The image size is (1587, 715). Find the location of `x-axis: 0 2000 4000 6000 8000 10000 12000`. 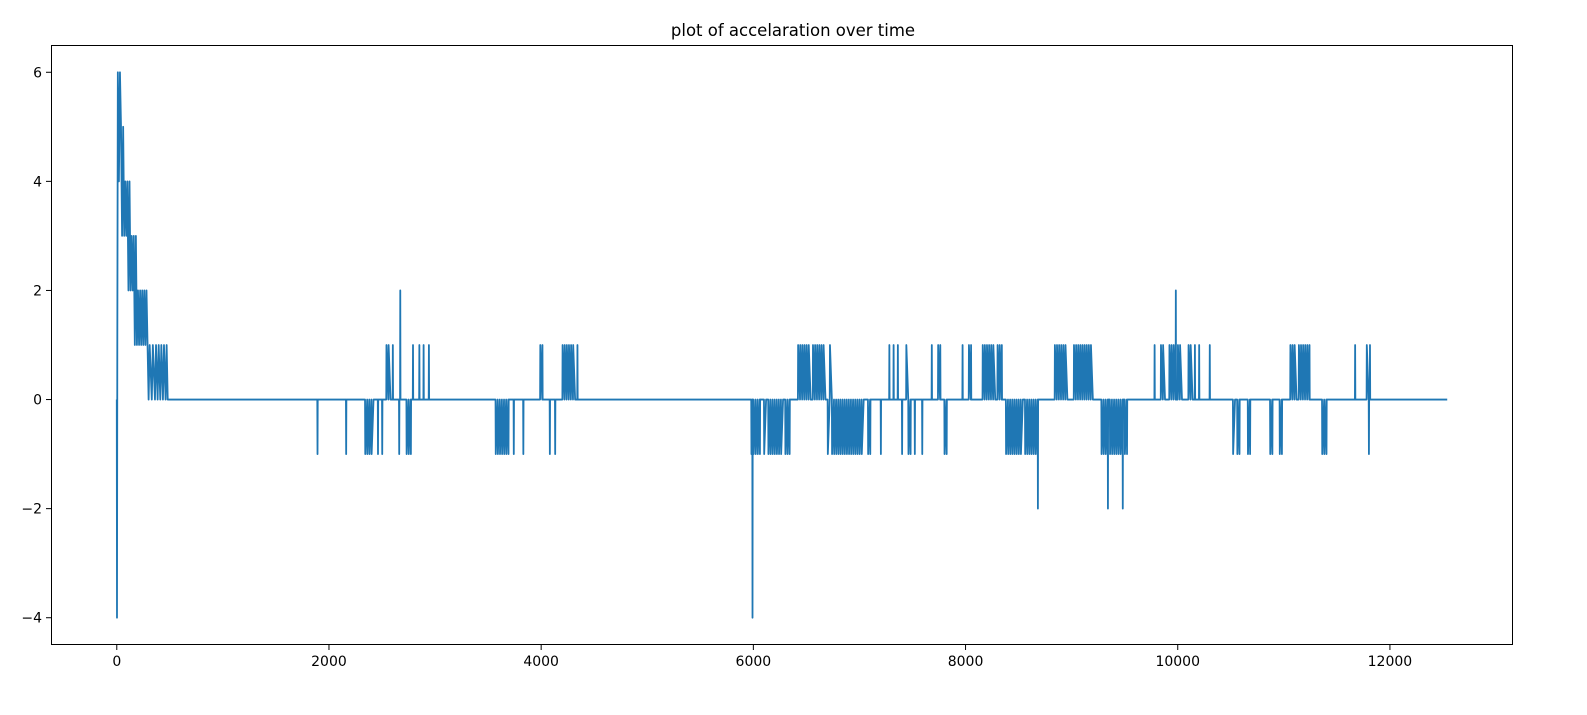

x-axis: 0 2000 4000 6000 8000 10000 12000 is located at coordinates (762, 657).